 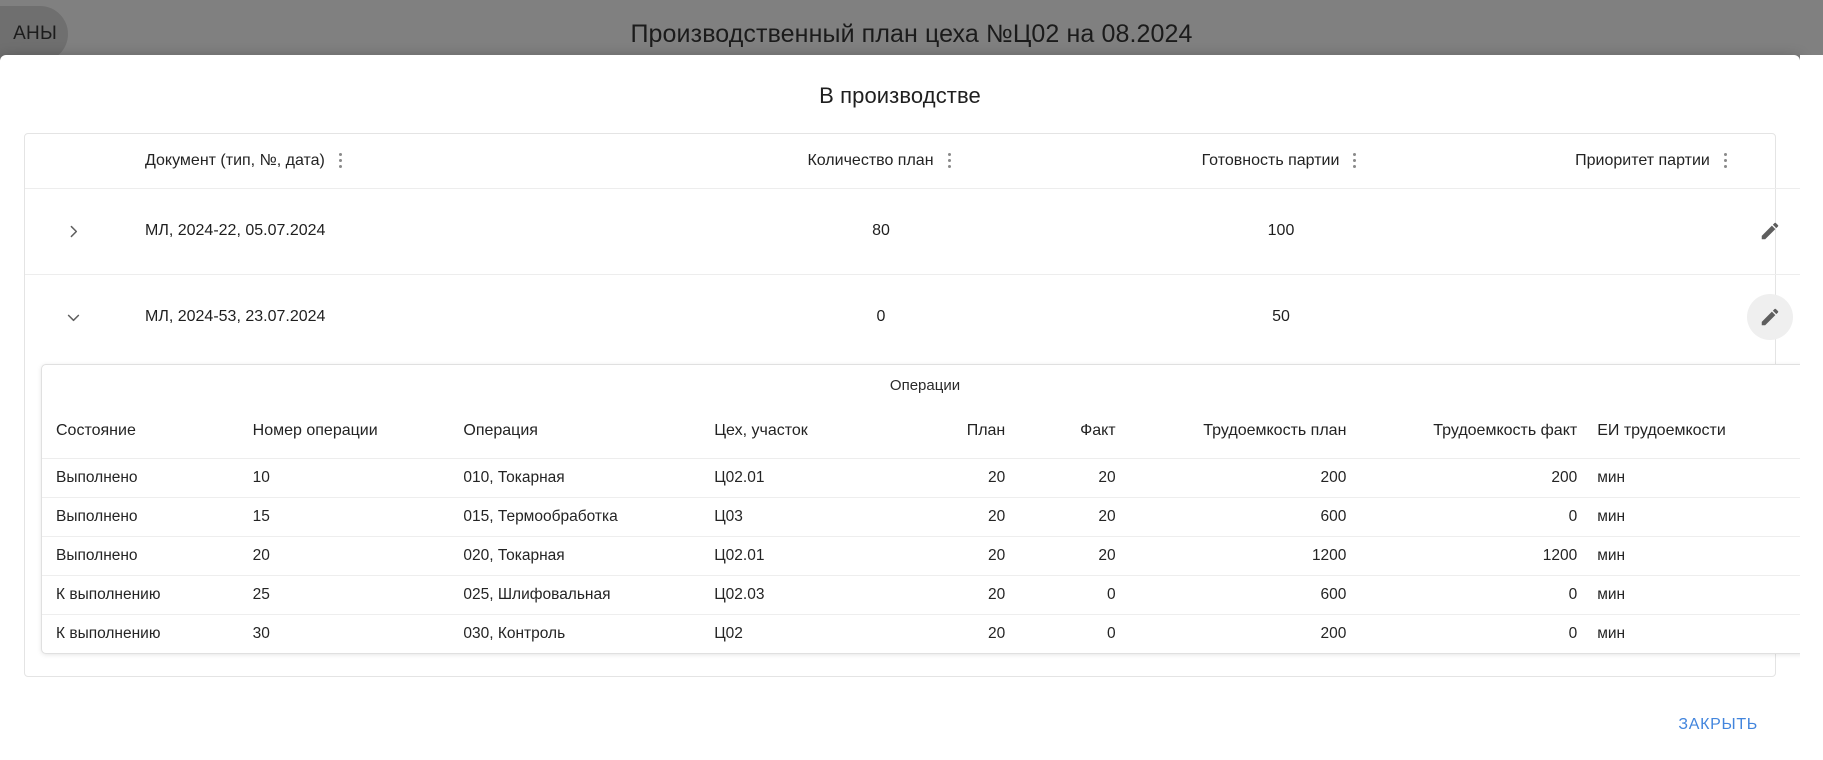 What do you see at coordinates (804, 517) in the screenshot?
I see `op-cell-shop-area: Ц03` at bounding box center [804, 517].